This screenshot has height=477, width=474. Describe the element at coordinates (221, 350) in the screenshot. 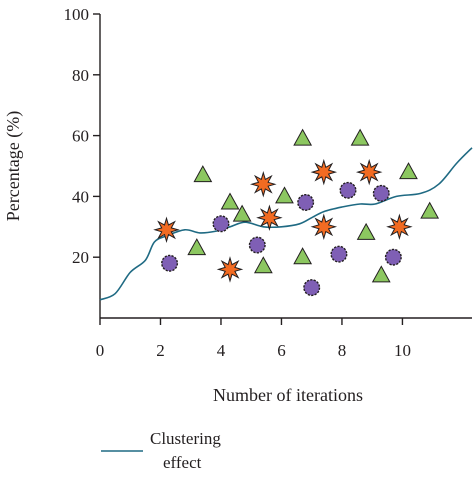

I see `x-tick-label: 4` at that location.